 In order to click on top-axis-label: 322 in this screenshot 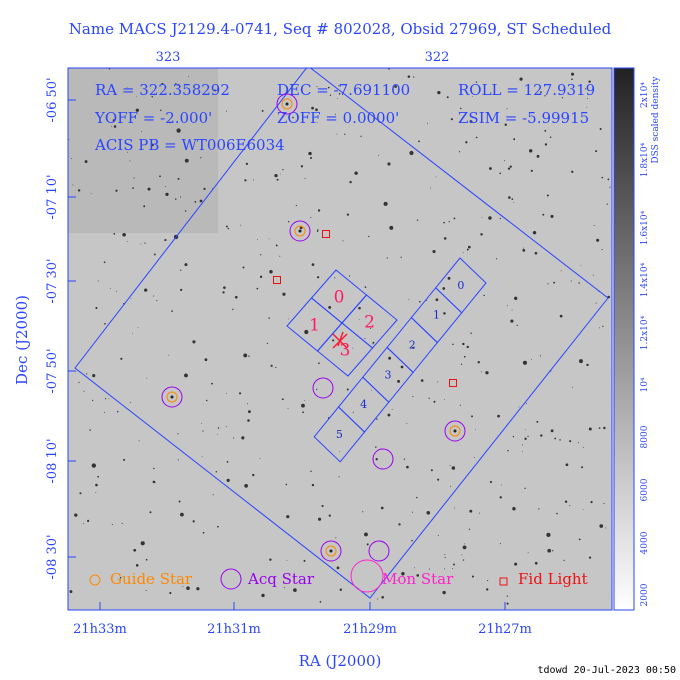, I will do `click(437, 57)`.